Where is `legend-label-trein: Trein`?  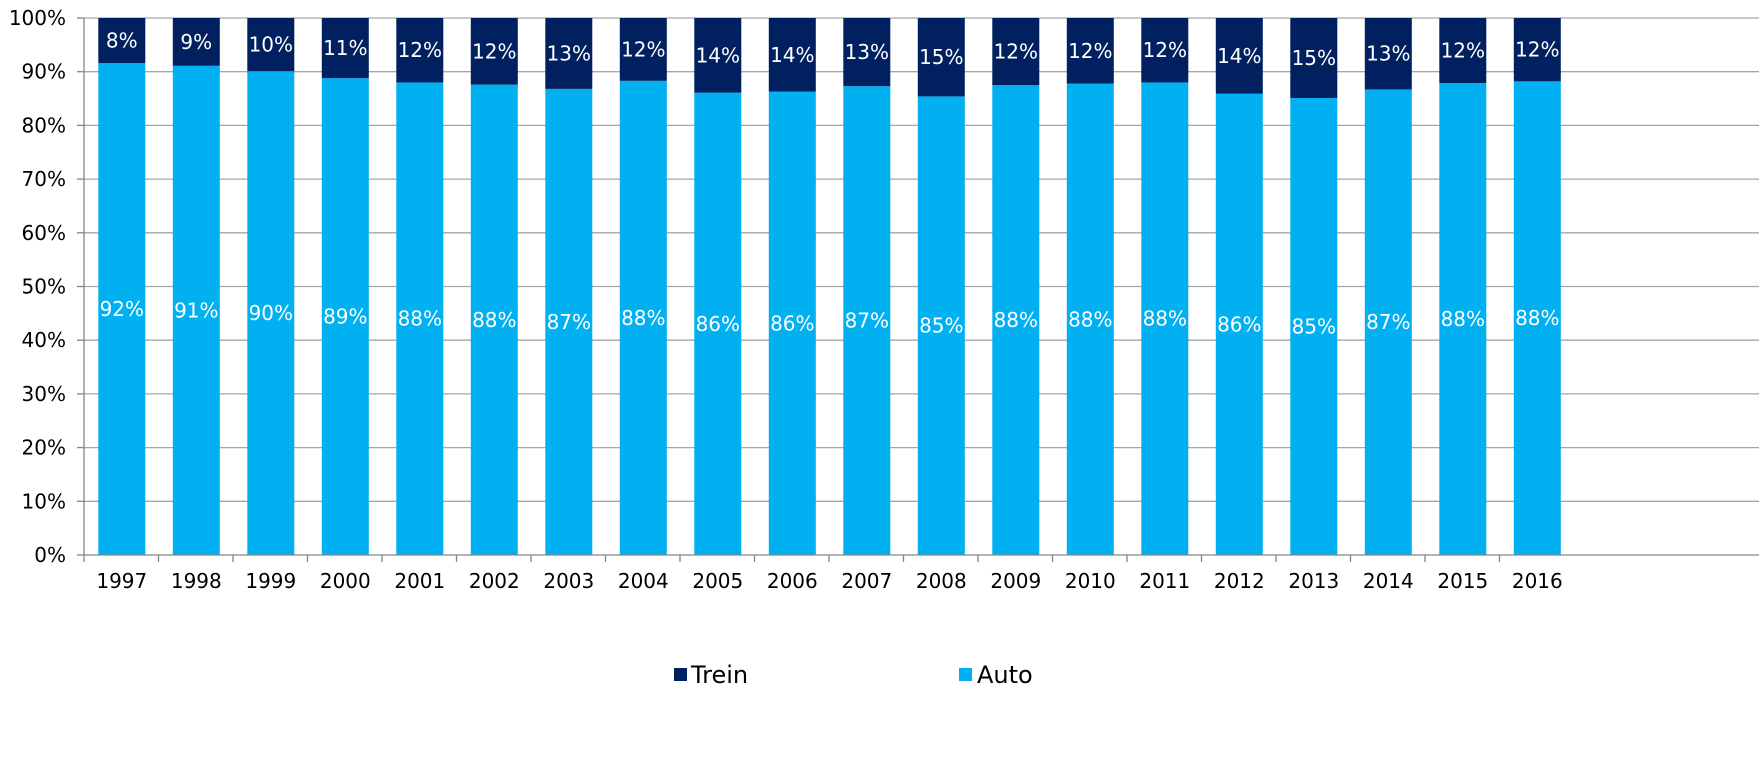 legend-label-trein: Trein is located at coordinates (719, 675).